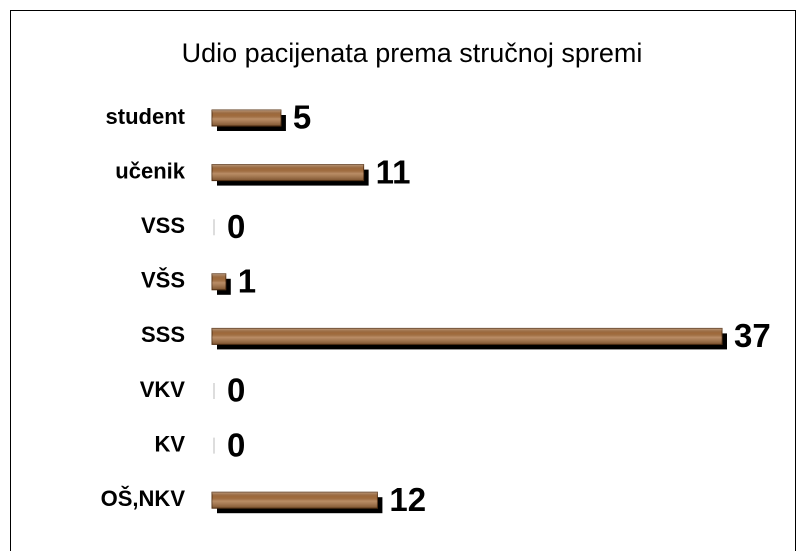 The height and width of the screenshot is (551, 797). I want to click on value-label: 37, so click(752, 335).